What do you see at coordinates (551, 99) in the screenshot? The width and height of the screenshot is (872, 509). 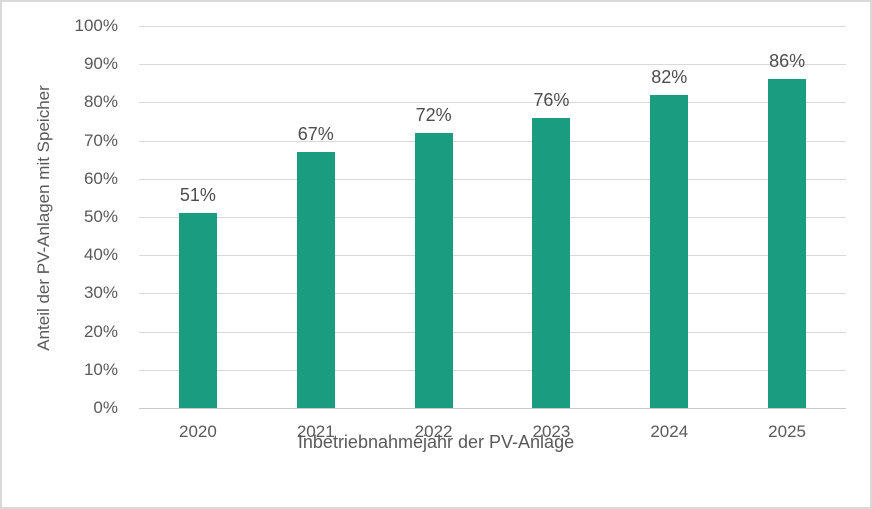 I see `data-label: 76%` at bounding box center [551, 99].